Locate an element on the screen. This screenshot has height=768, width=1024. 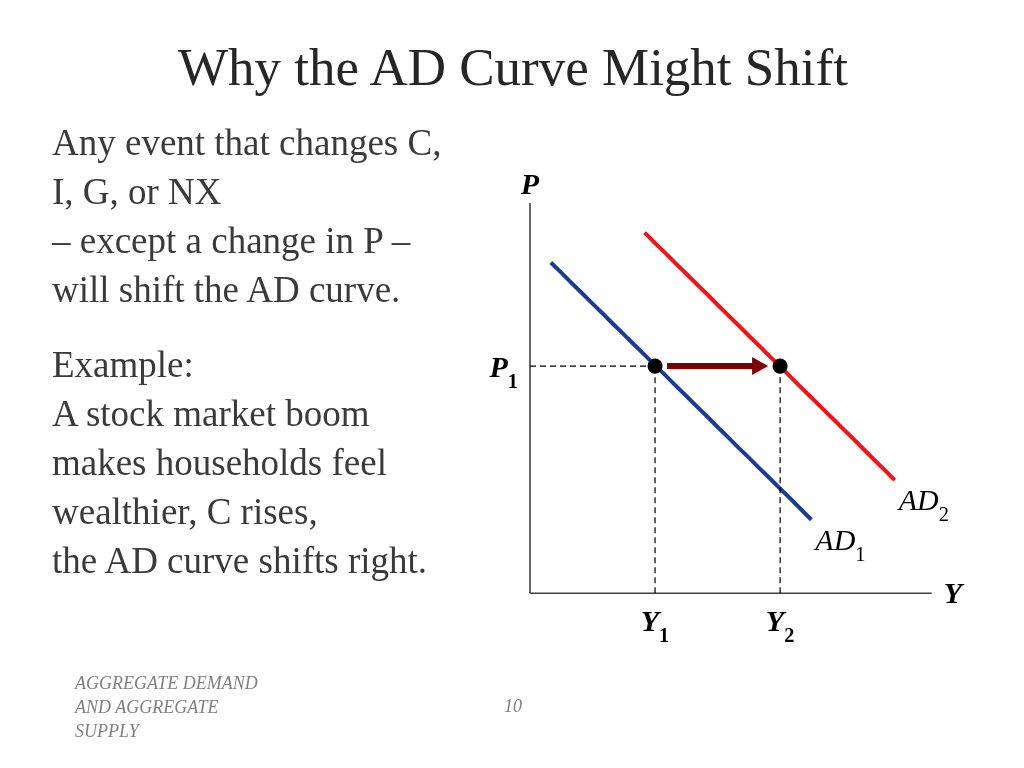
series-label: AD$_{1}$ is located at coordinates (839, 543).